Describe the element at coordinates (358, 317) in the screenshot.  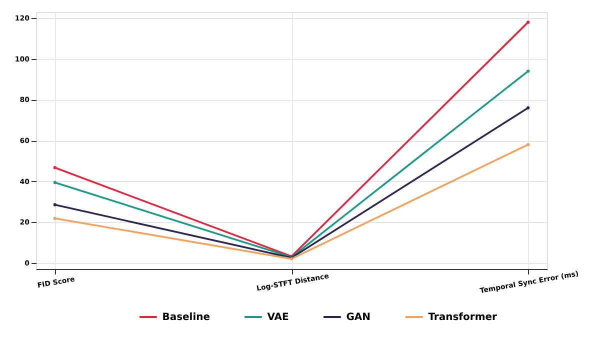
I see `legend-label: GAN` at that location.